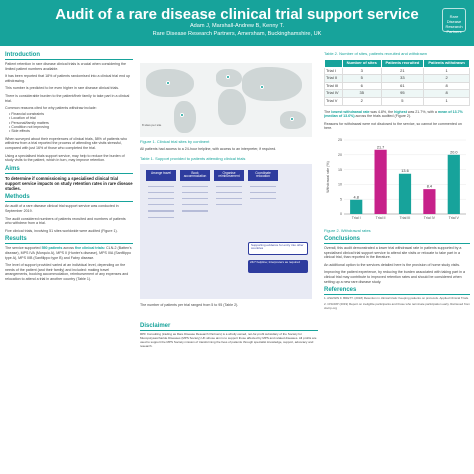 The width and height of the screenshot is (474, 474). Describe the element at coordinates (29, 122) in the screenshot. I see `reason-bullet: • Personal/family matters` at that location.